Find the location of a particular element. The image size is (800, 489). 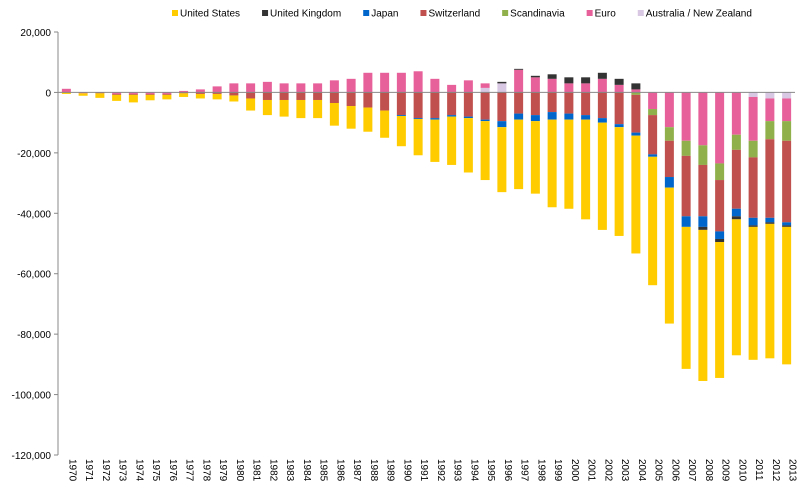

x-tick-label: 1981 is located at coordinates (256, 470).